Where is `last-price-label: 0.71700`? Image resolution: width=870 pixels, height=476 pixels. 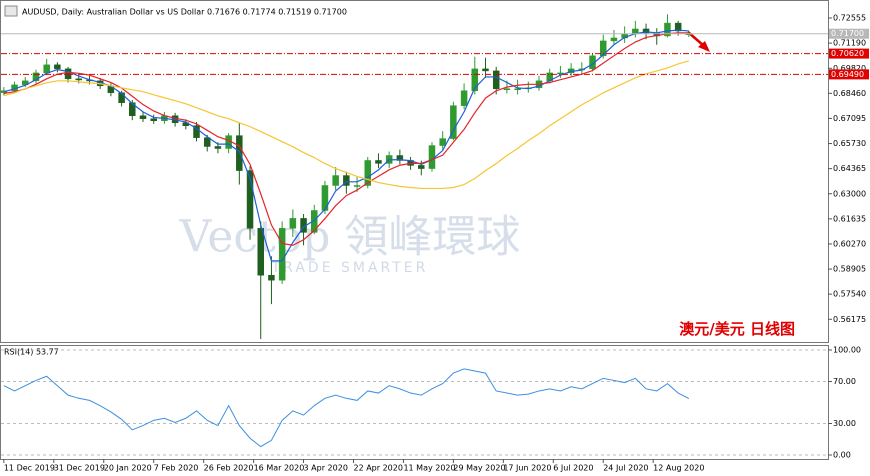
last-price-label: 0.71700 is located at coordinates (847, 33).